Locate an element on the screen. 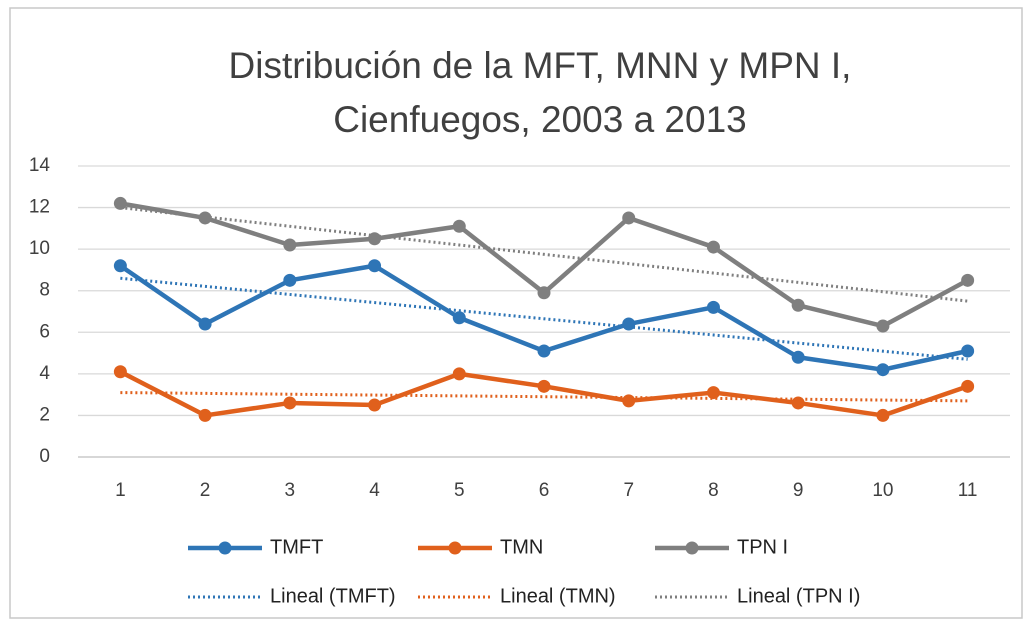  x-tick-label: 7 is located at coordinates (628, 490).